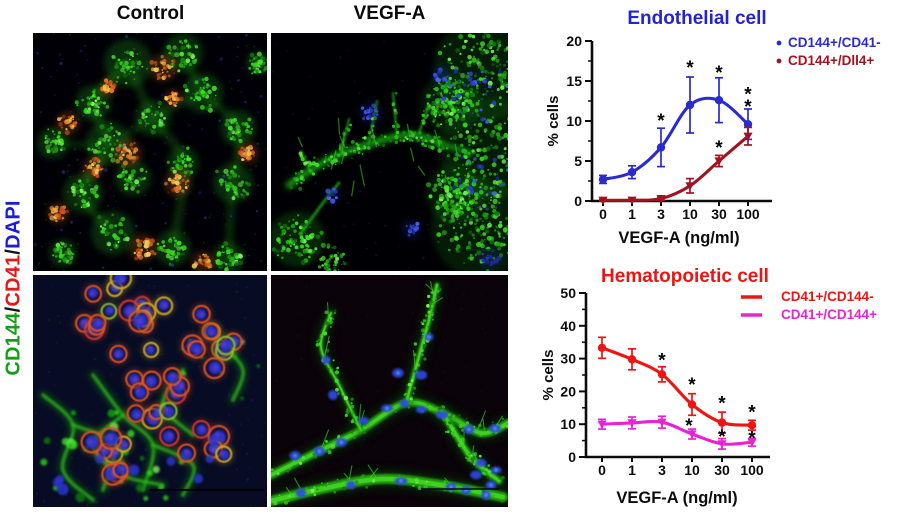 This screenshot has height=518, width=904. Describe the element at coordinates (834, 42) in the screenshot. I see `legend-label: CD144+/CD41-` at that location.